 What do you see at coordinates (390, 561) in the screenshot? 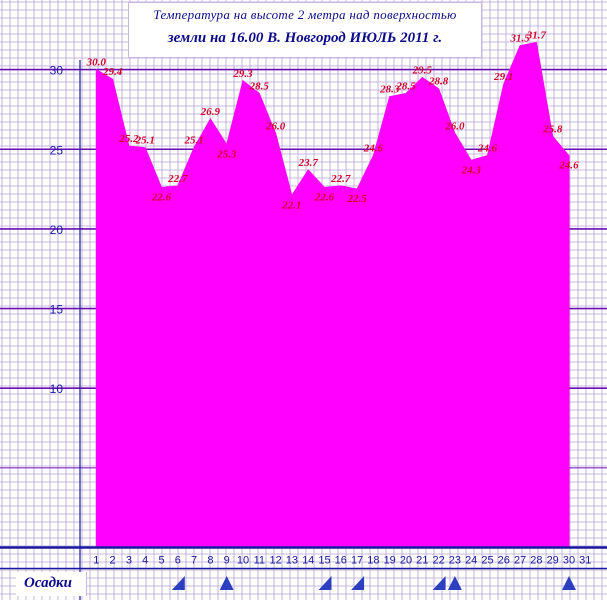
I see `x-tick-label: 19` at bounding box center [390, 561].